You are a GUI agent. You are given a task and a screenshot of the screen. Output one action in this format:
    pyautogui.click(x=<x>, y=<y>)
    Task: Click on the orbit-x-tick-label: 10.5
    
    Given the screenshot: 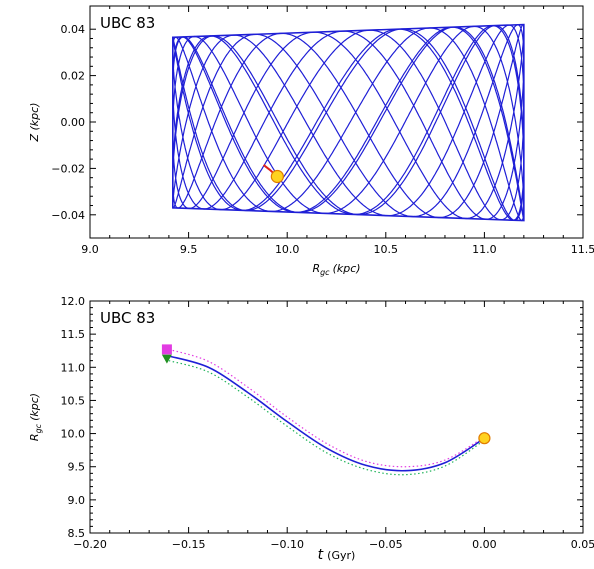 What is the action you would take?
    pyautogui.click(x=386, y=249)
    